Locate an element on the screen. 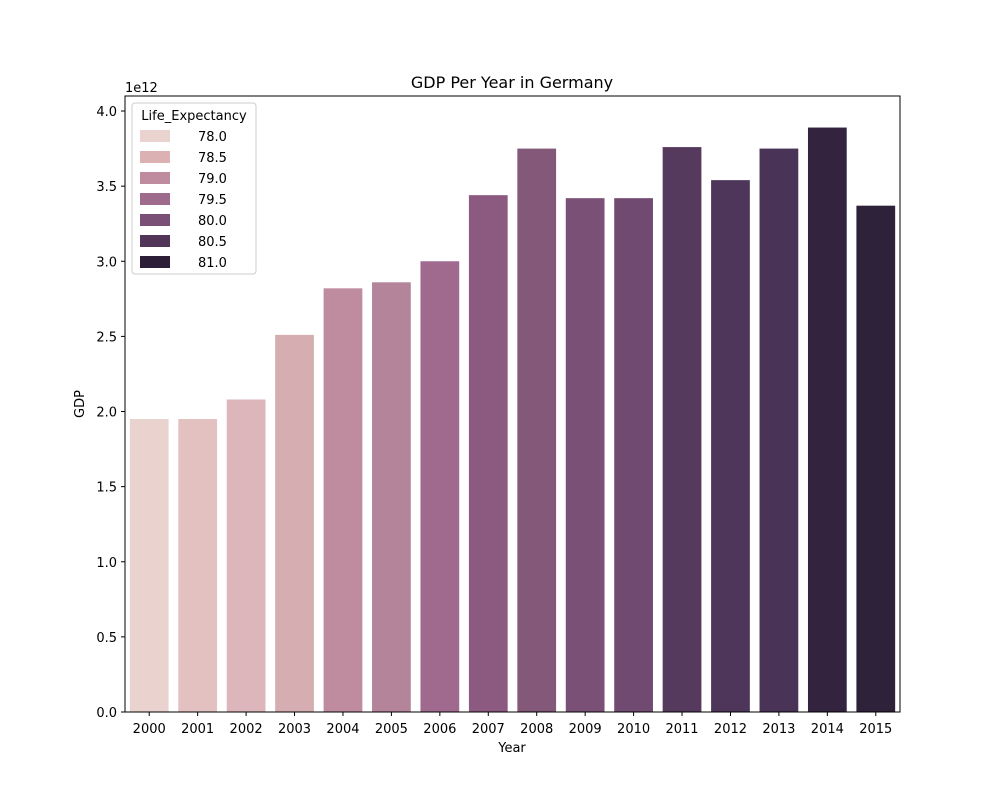 This screenshot has width=1000, height=800. x-tick-label: 2007 is located at coordinates (488, 729).